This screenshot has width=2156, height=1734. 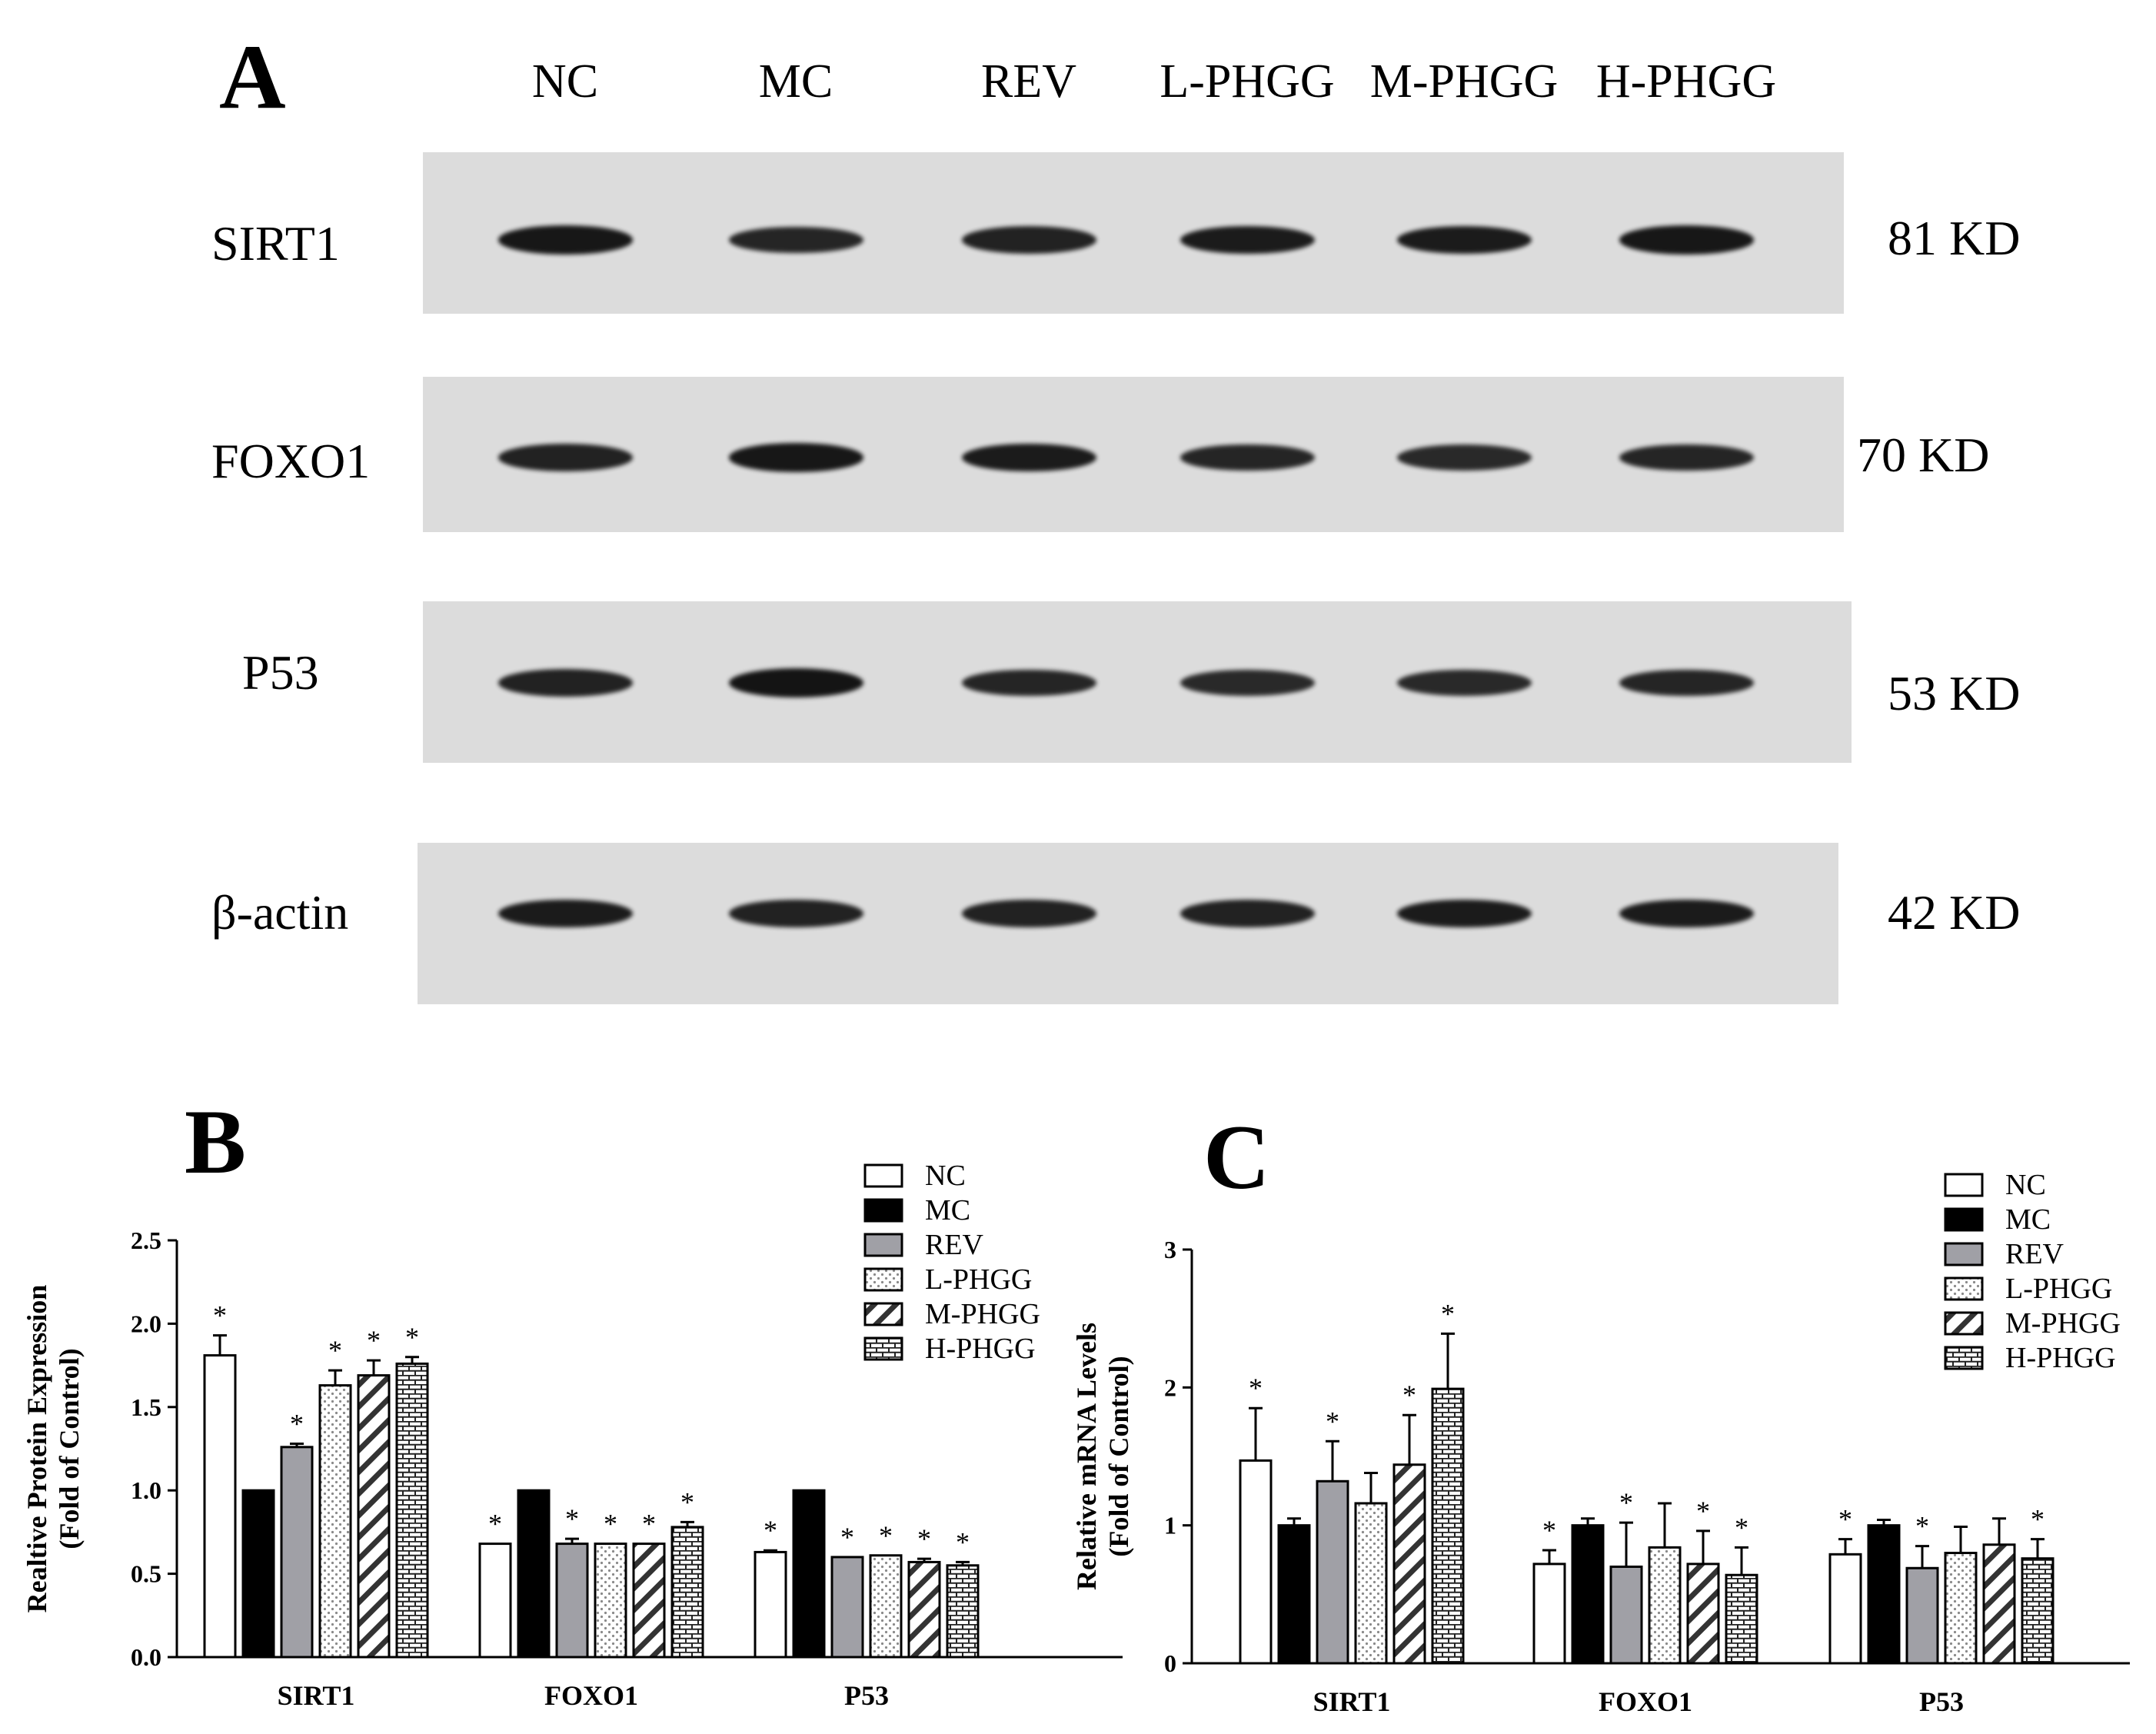 I want to click on chart-b-y-tick-label: 0.0, so click(x=146, y=1657).